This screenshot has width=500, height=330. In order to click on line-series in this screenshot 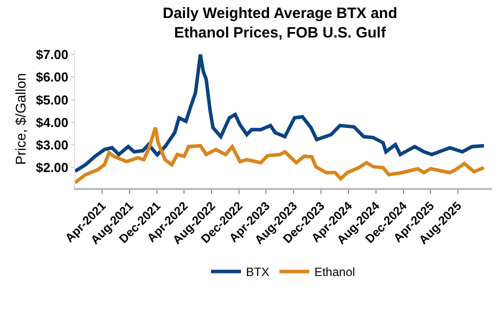, I will do `click(280, 155)`.